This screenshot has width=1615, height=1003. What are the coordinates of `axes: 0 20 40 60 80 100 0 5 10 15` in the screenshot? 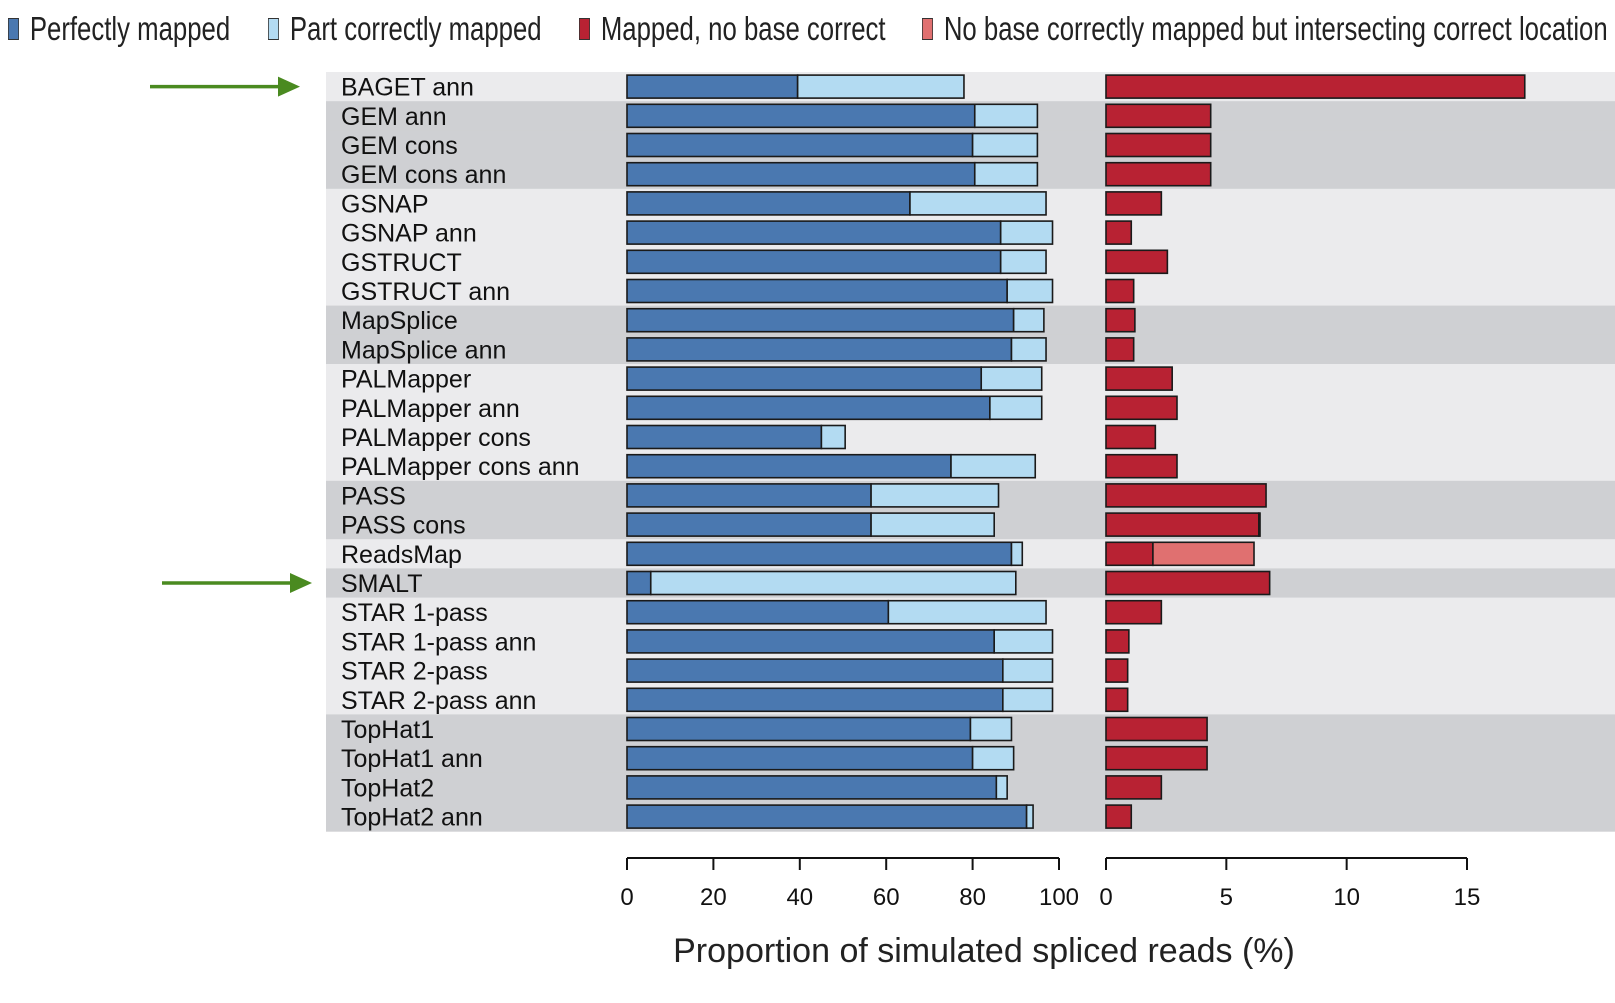 It's located at (1050, 884).